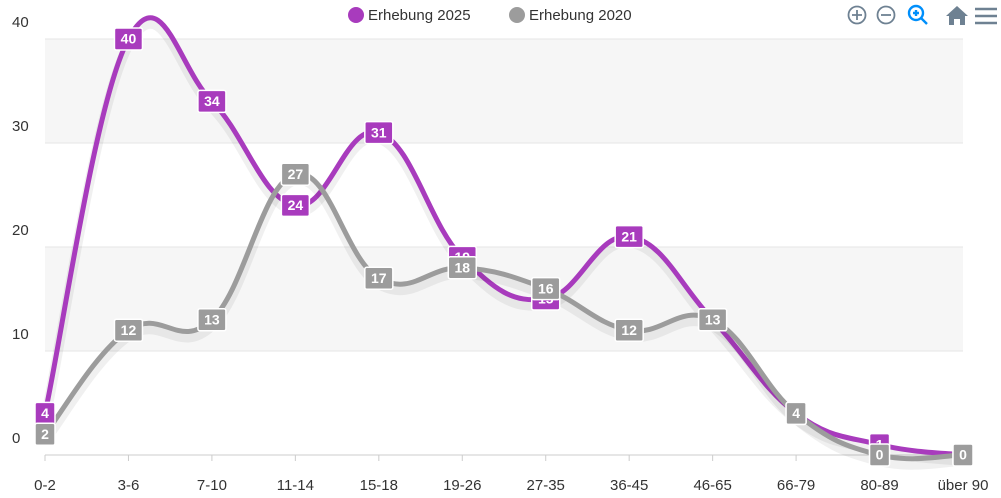 This screenshot has width=1001, height=498. What do you see at coordinates (963, 485) in the screenshot?
I see `x-tick-label: über 90` at bounding box center [963, 485].